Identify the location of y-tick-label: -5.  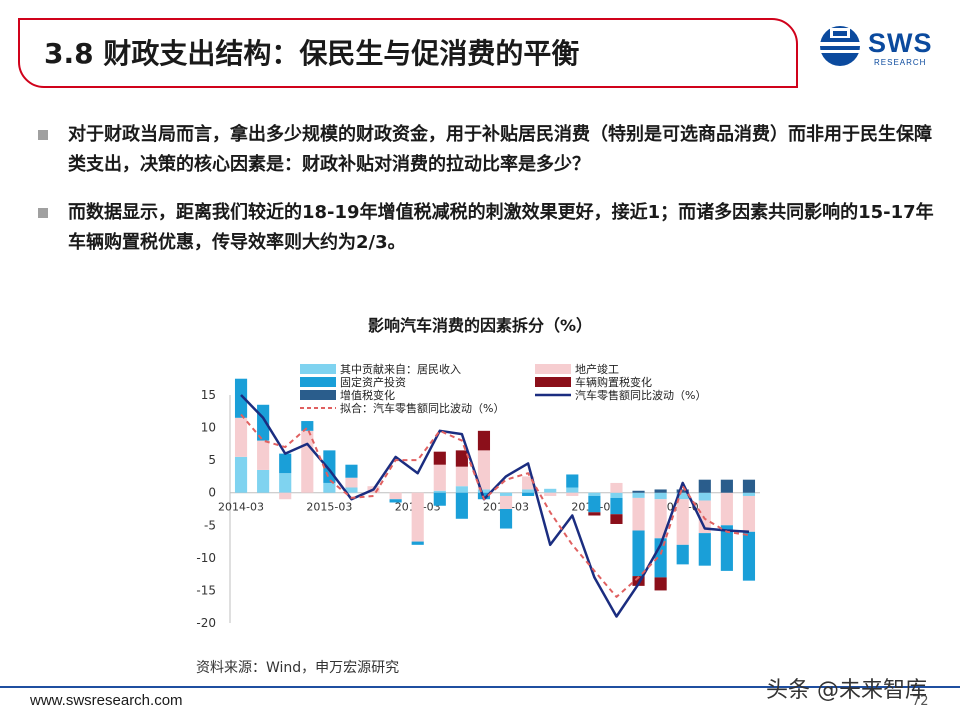
(210, 525).